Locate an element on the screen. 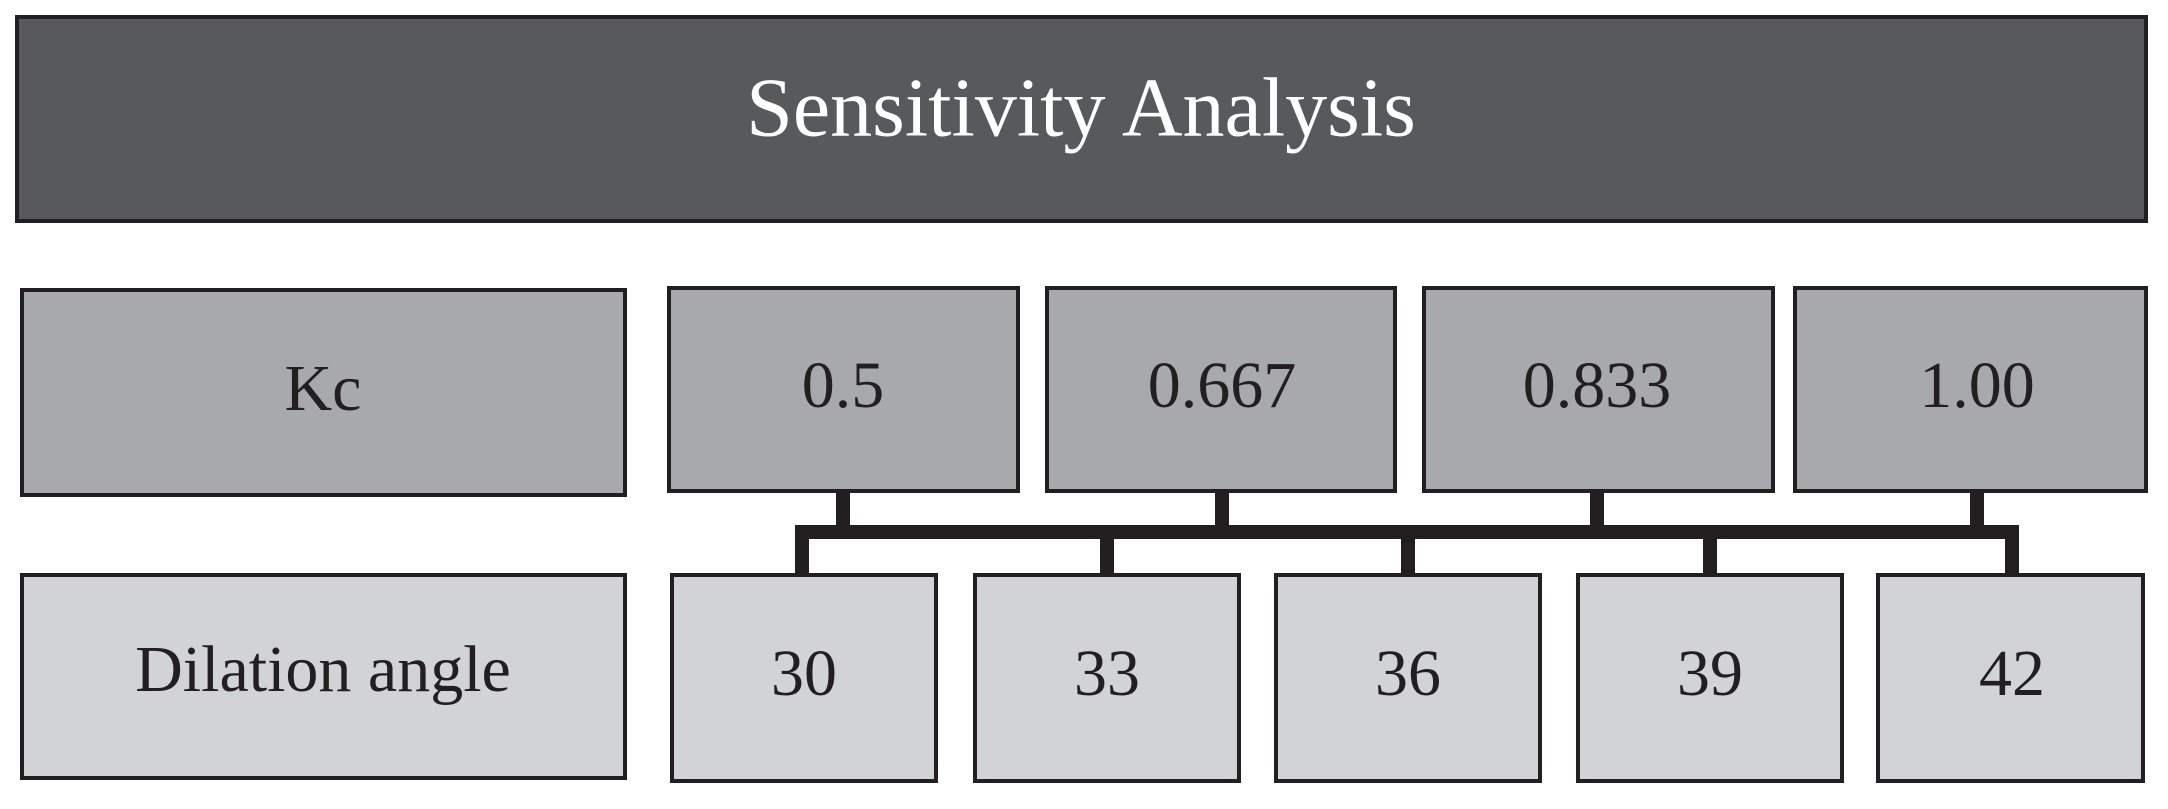 The width and height of the screenshot is (2168, 809). connectors is located at coordinates (1407, 533).